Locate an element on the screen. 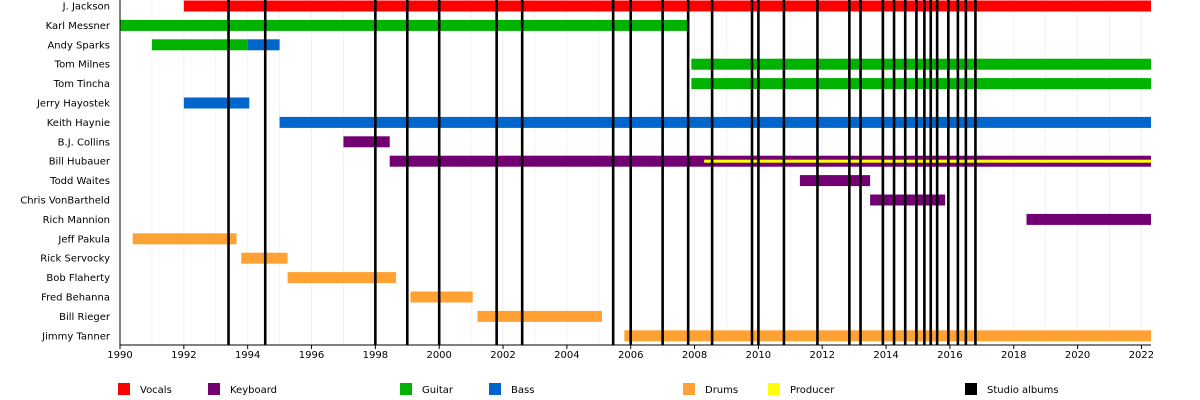 The image size is (1200, 400). bar-andy-sparks-guitar is located at coordinates (199, 45).